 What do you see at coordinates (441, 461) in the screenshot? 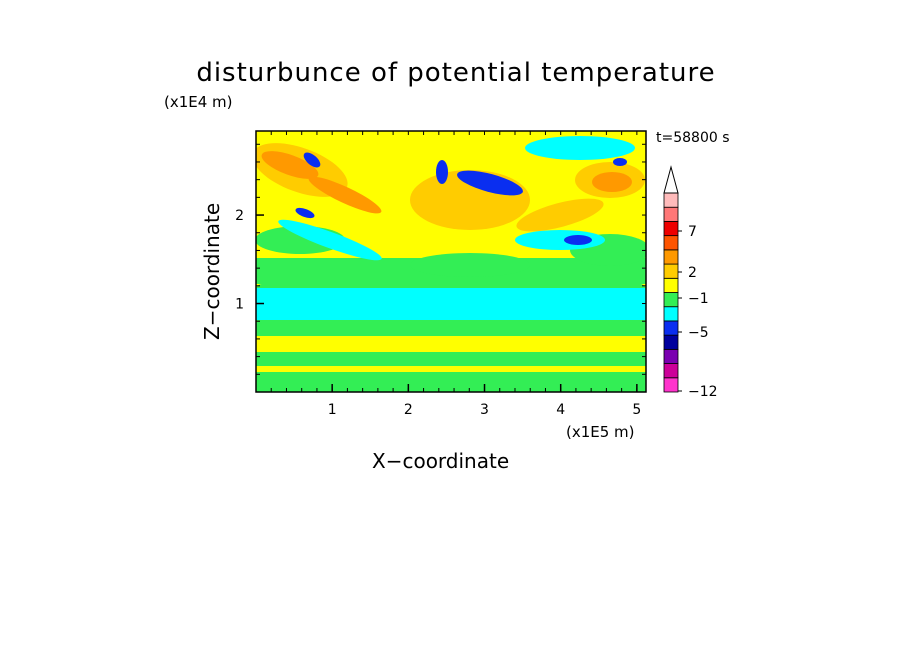
I see `x-axis-label: X−coordinate` at bounding box center [441, 461].